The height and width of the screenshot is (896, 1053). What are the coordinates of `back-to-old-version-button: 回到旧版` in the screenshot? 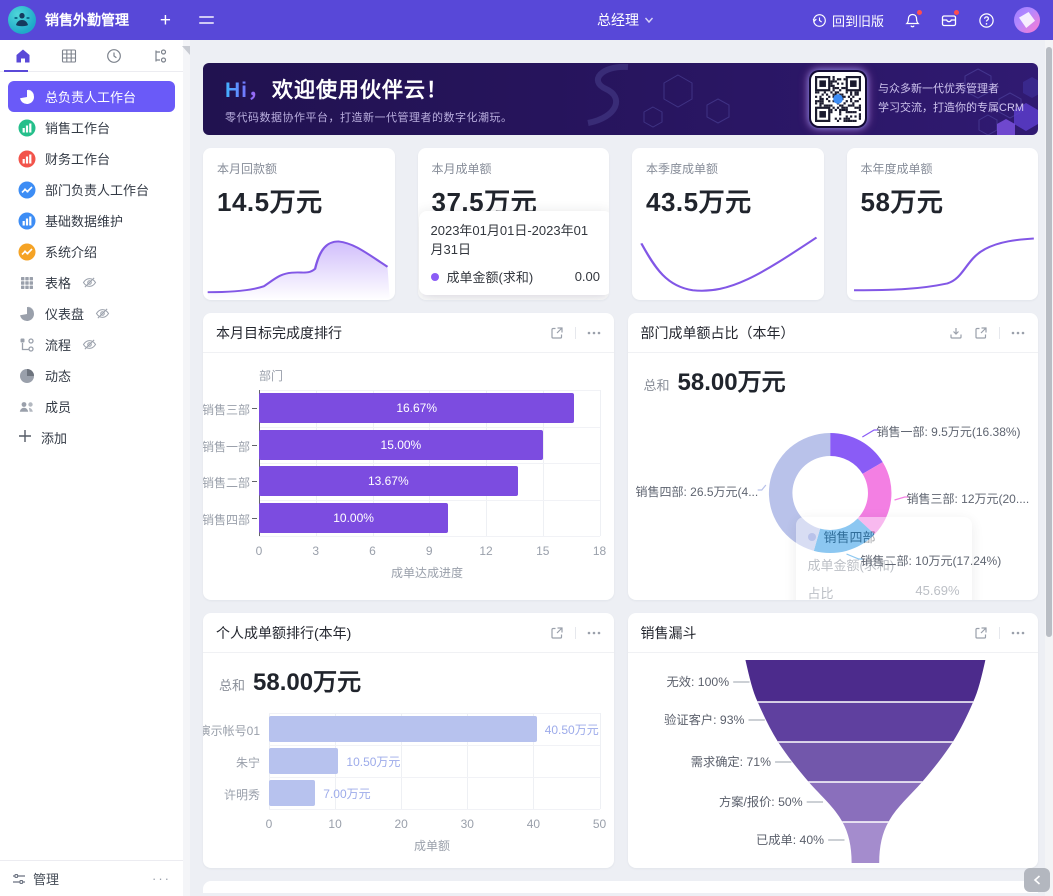 It's located at (848, 20).